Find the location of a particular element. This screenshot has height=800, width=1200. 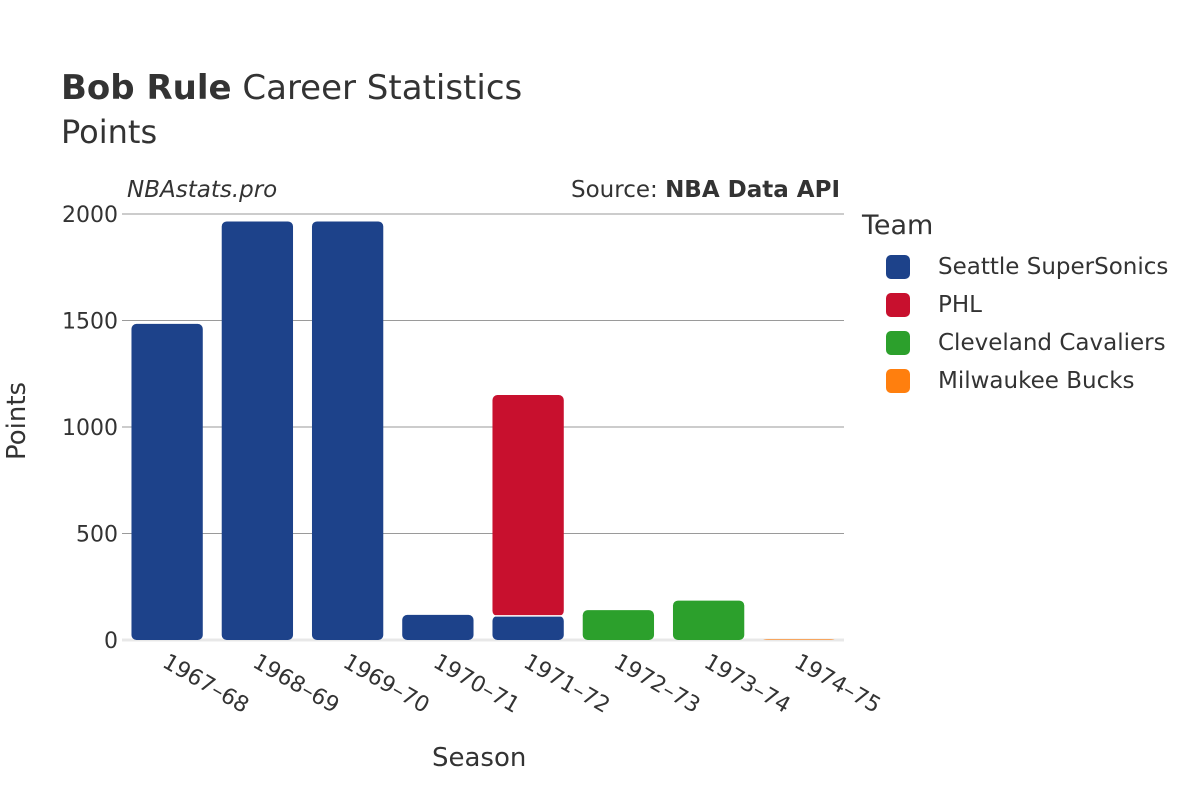

x-tick-label: 1971–72 is located at coordinates (566, 684).